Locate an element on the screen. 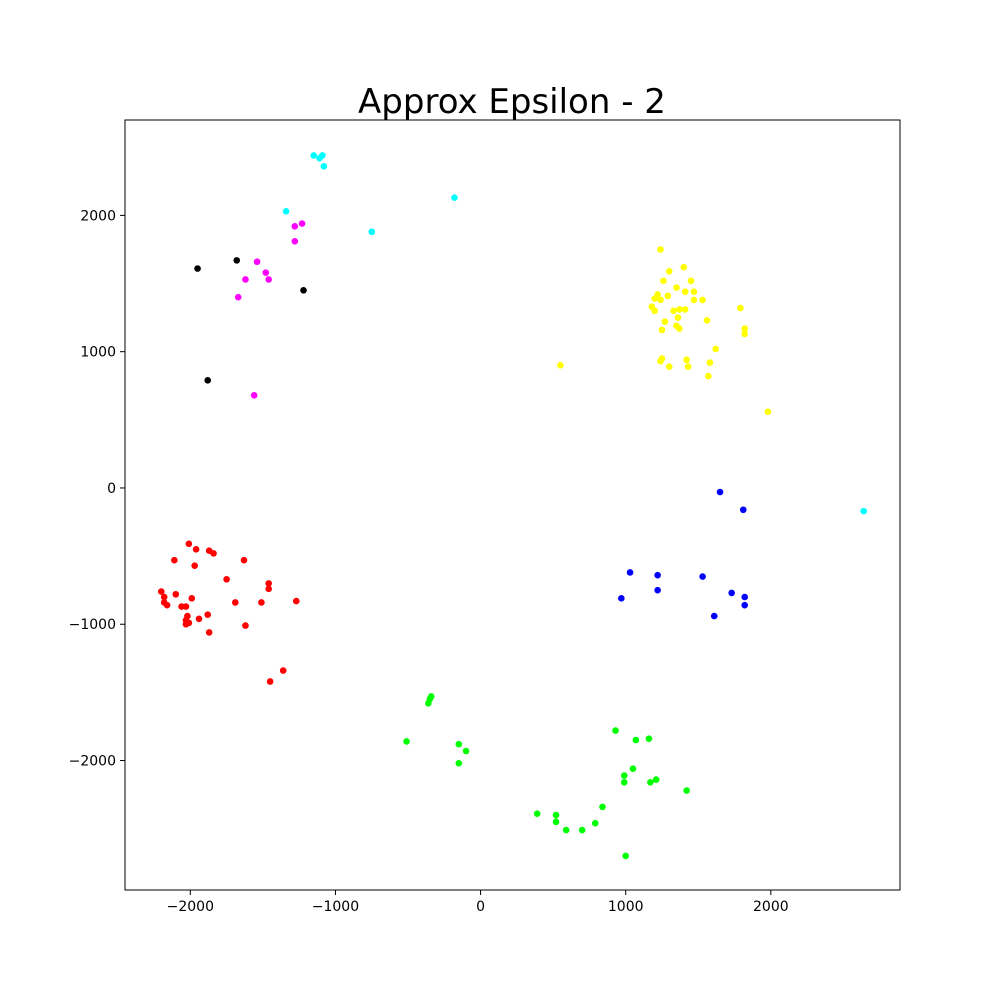 Image resolution: width=1000 pixels, height=1000 pixels. y-tick-label: 2000 is located at coordinates (98, 216).